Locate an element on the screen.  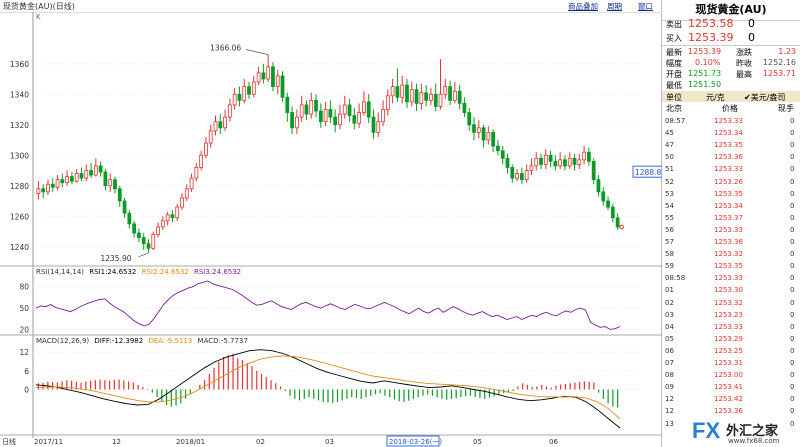
tick-time: 58 is located at coordinates (669, 254).